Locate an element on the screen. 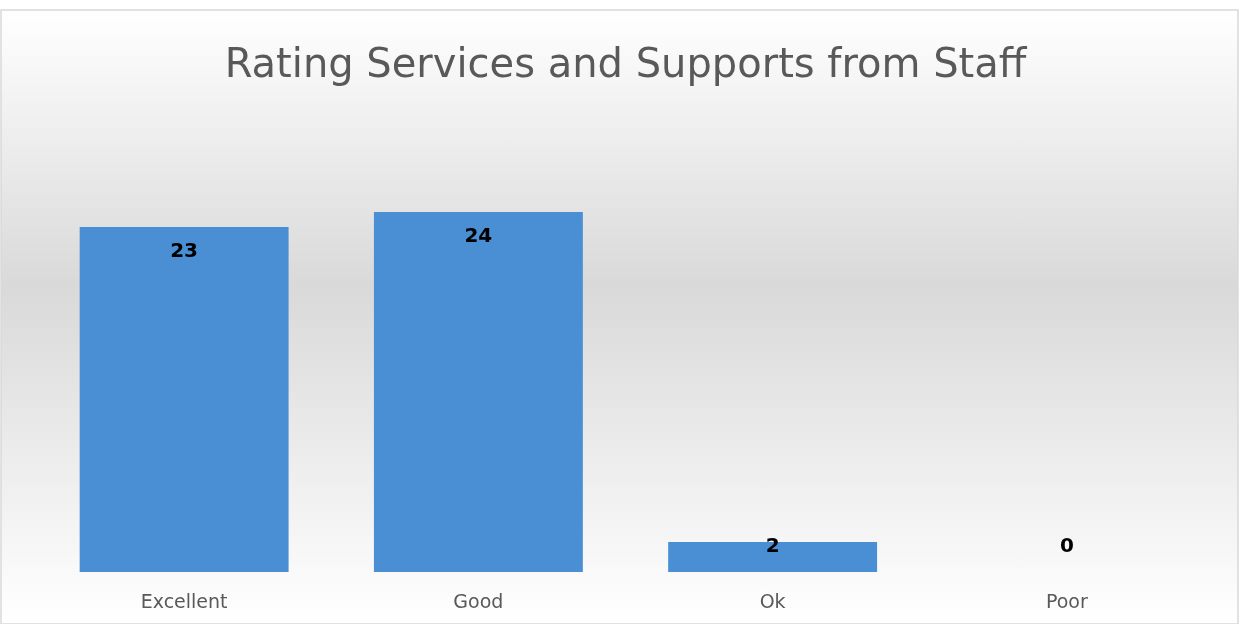 The image size is (1239, 624). x-tick-label: Ok is located at coordinates (772, 601).